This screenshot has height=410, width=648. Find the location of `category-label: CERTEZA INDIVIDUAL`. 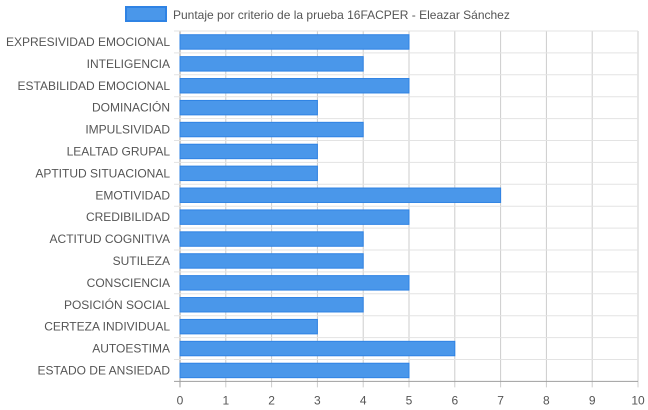

category-label: CERTEZA INDIVIDUAL is located at coordinates (107, 327).